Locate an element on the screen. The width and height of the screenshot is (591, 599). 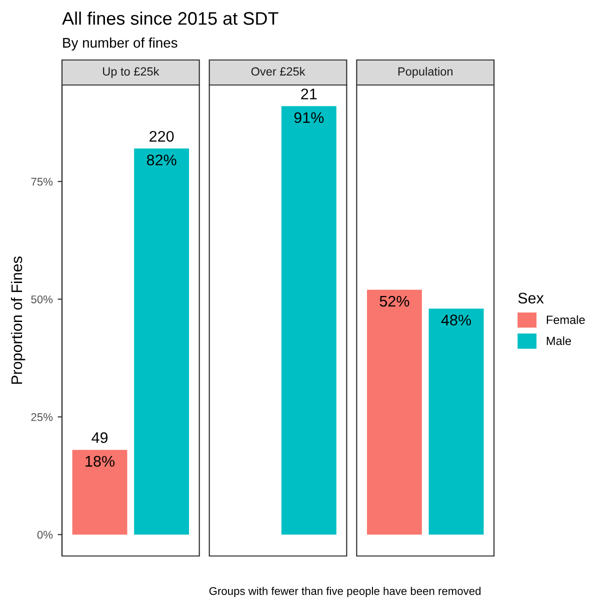
data-label: 82% is located at coordinates (161, 160).